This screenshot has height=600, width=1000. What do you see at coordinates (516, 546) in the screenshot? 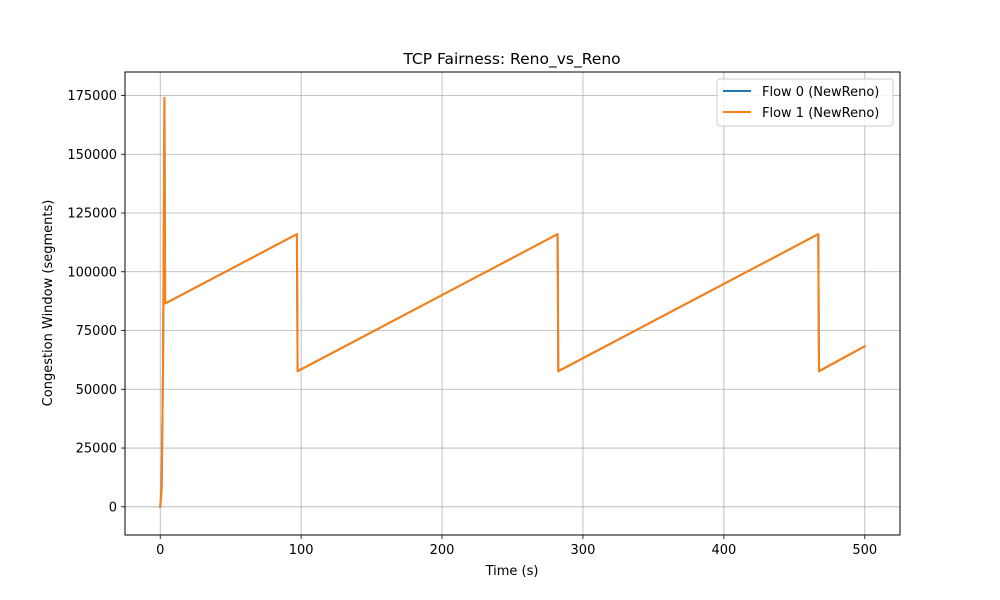
I see `x-axis-ticks: 0 100 200 300 400 500` at bounding box center [516, 546].